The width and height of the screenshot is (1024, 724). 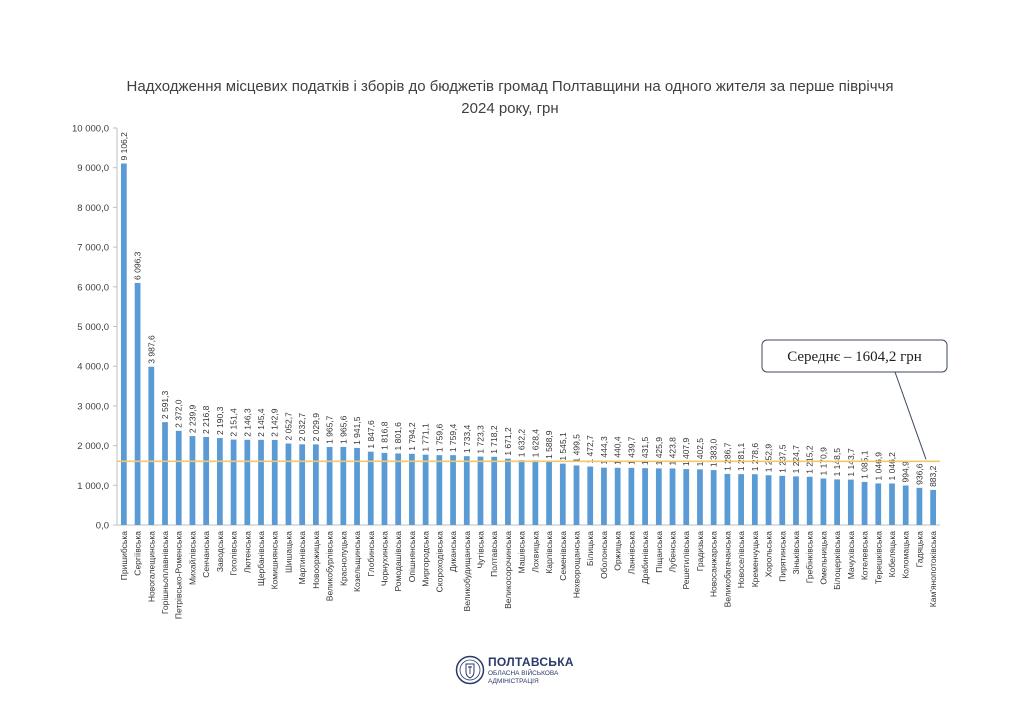 What do you see at coordinates (151, 566) in the screenshot?
I see `x-tick-label: Новогалещинська` at bounding box center [151, 566].